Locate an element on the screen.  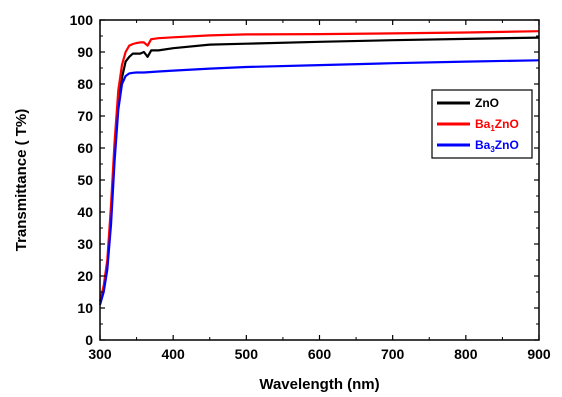
legend: ZnO Ba1ZnO Ba3ZnO is located at coordinates (482, 124).